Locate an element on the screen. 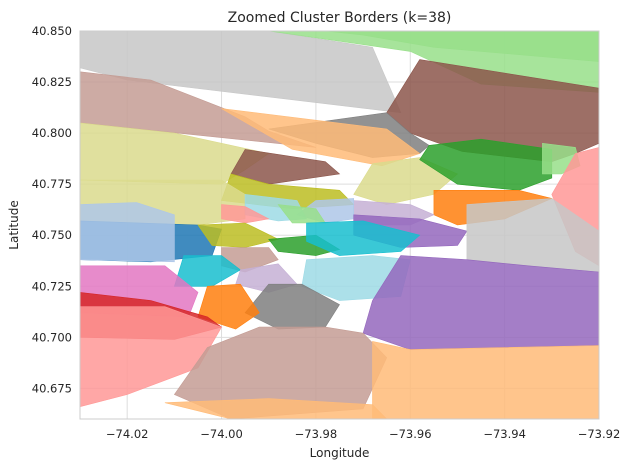 This screenshot has width=630, height=469. y-tick-label: 40.700 is located at coordinates (52, 337).